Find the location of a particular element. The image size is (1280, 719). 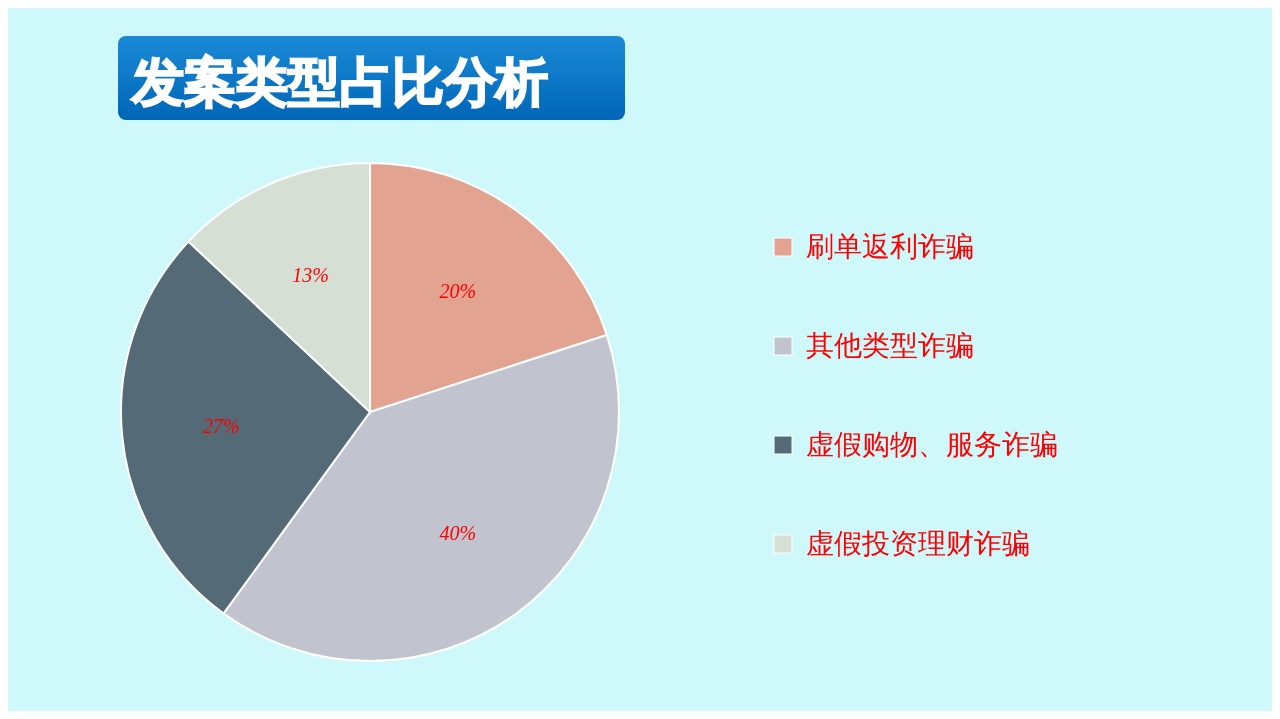

legend-label: 刷单返利诈骗 is located at coordinates (890, 246).